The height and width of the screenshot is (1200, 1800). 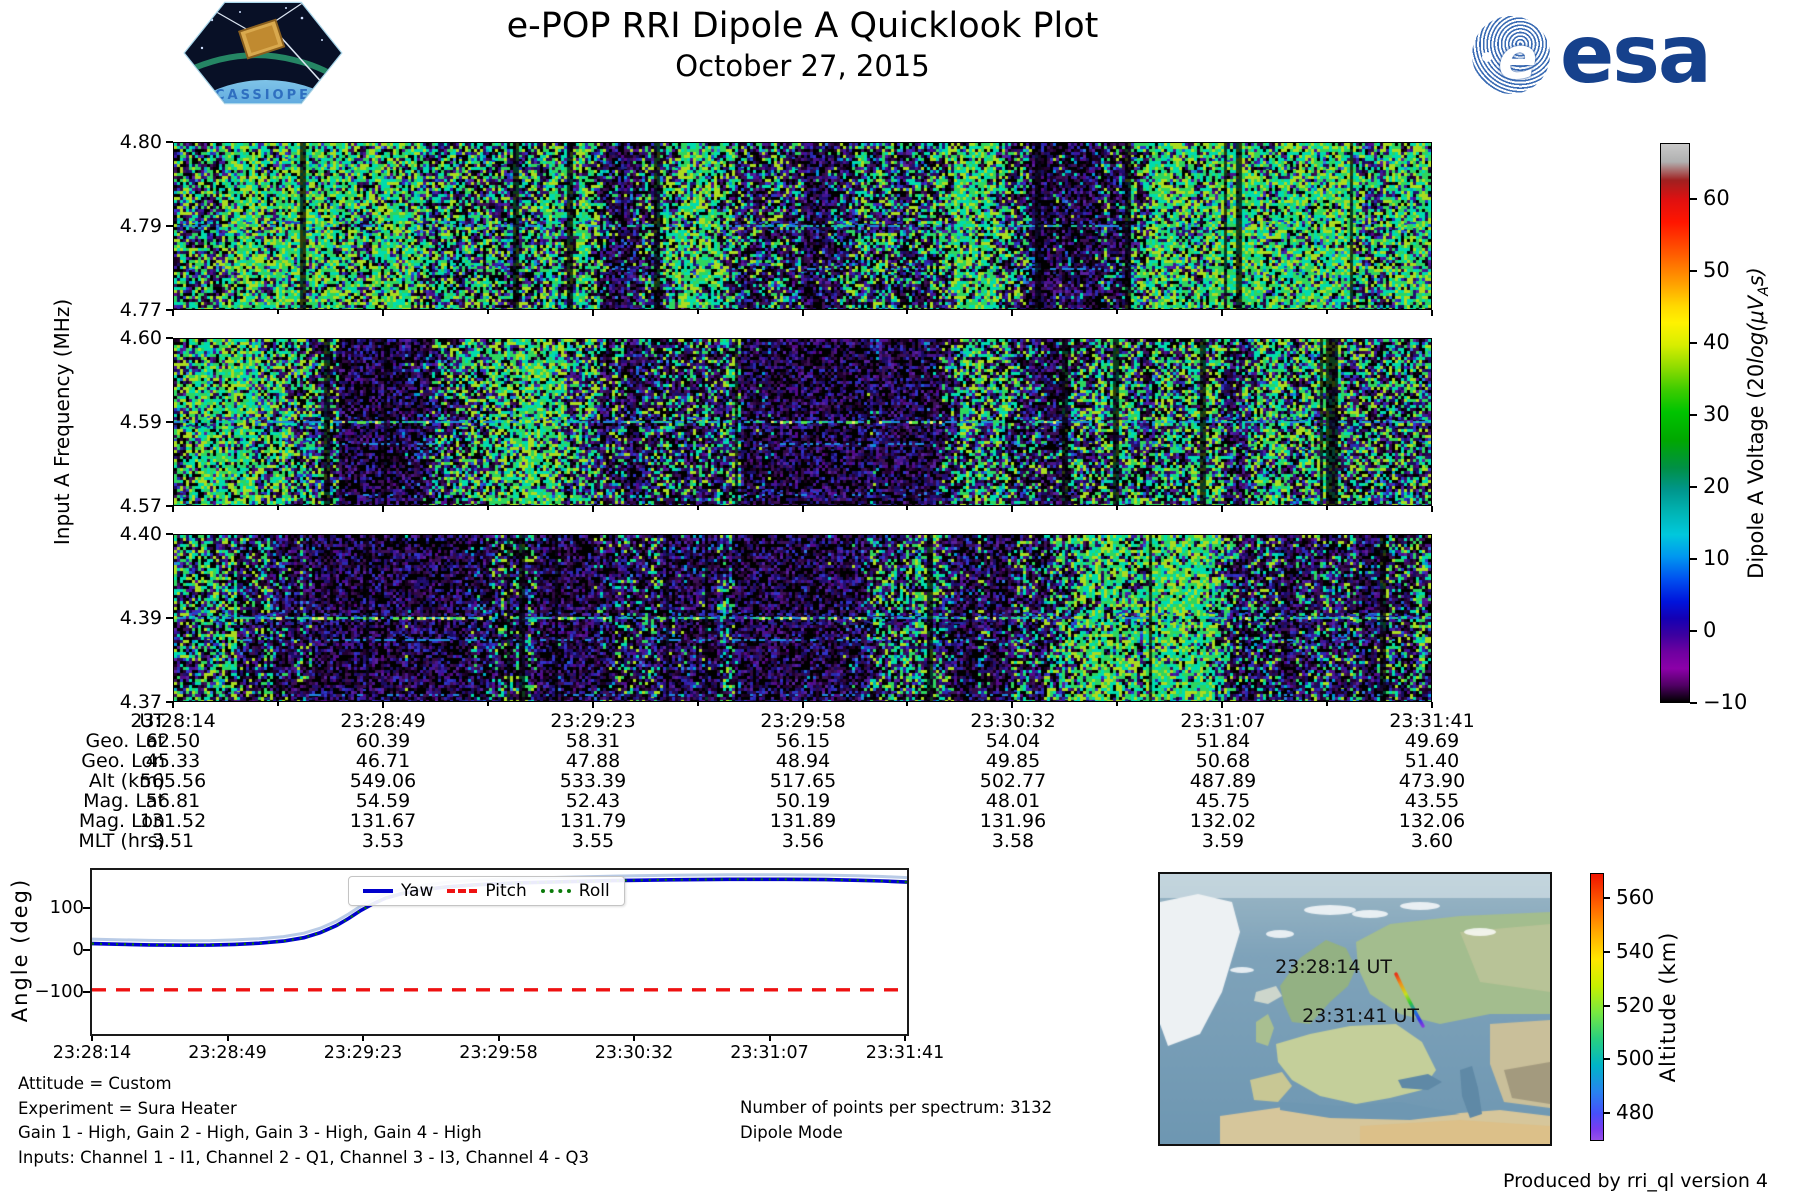 What do you see at coordinates (1487, 57) in the screenshot?
I see `esa-globe-dot` at bounding box center [1487, 57].